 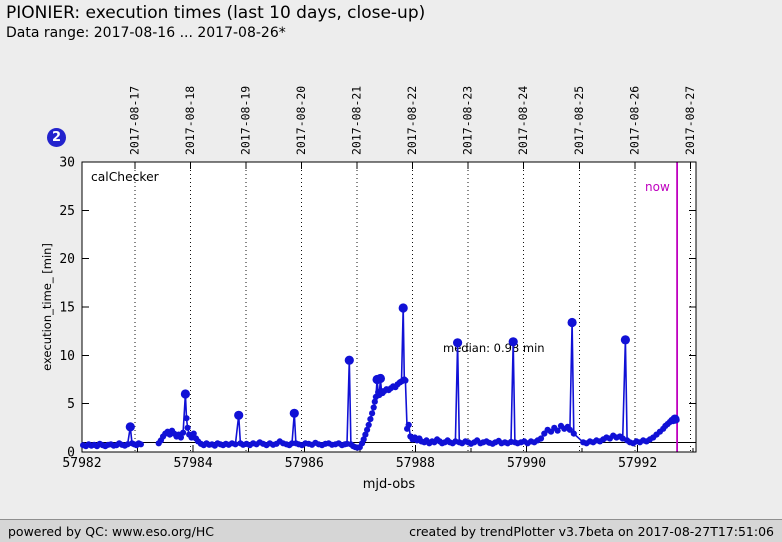 I want to click on date-tick-label: 2017-08-26, so click(x=634, y=120).